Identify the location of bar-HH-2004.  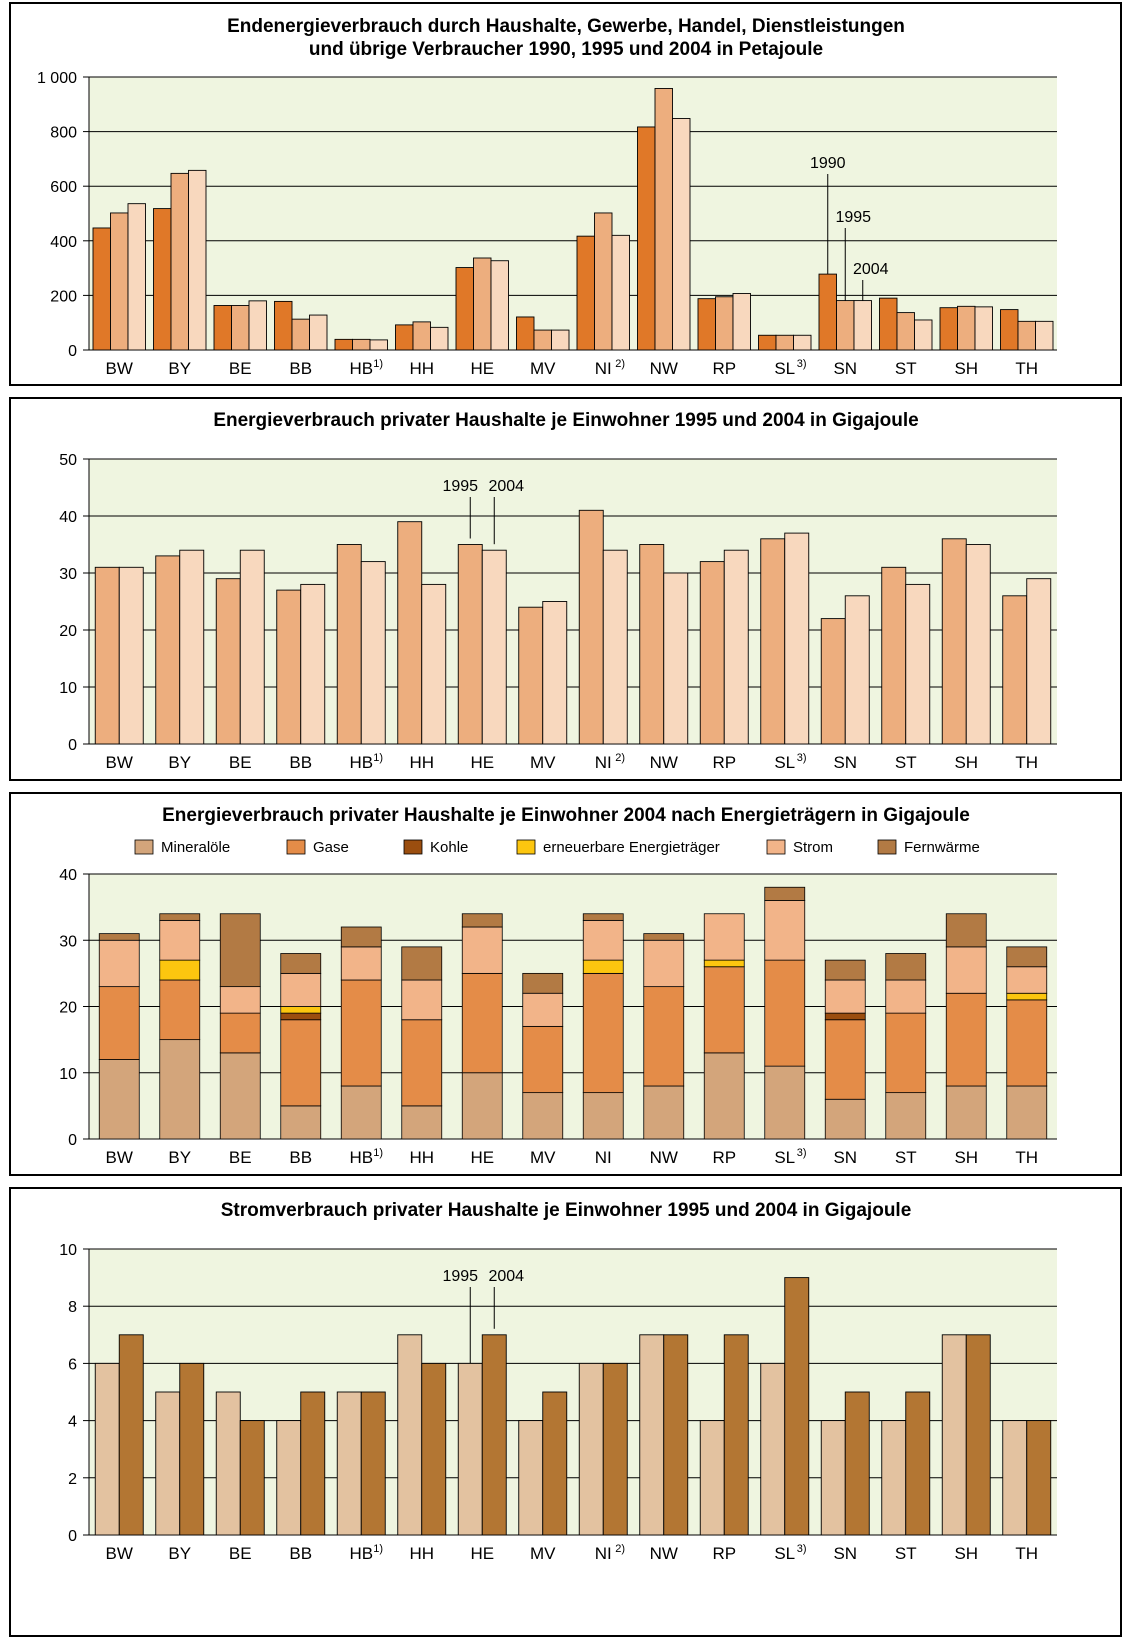
(439, 338).